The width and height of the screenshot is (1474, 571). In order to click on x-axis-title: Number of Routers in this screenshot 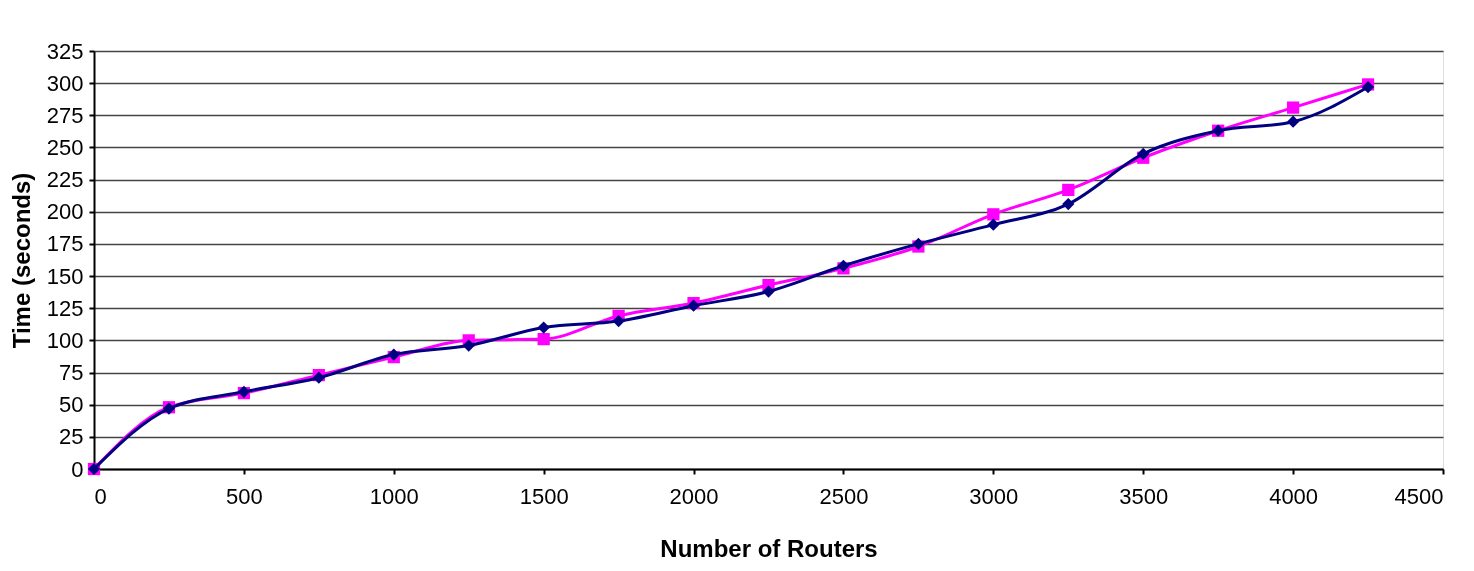, I will do `click(769, 548)`.